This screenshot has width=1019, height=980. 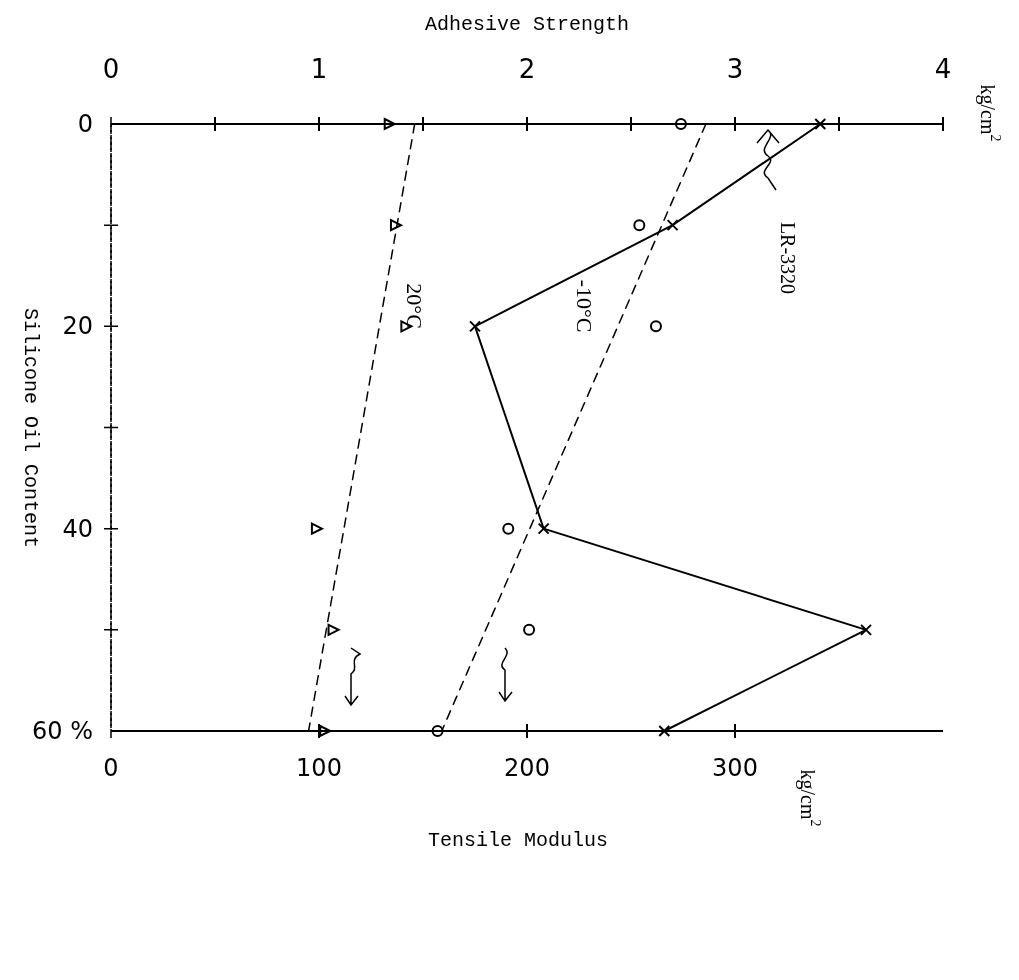 I want to click on y-tick-label: 60 %, so click(x=62, y=731).